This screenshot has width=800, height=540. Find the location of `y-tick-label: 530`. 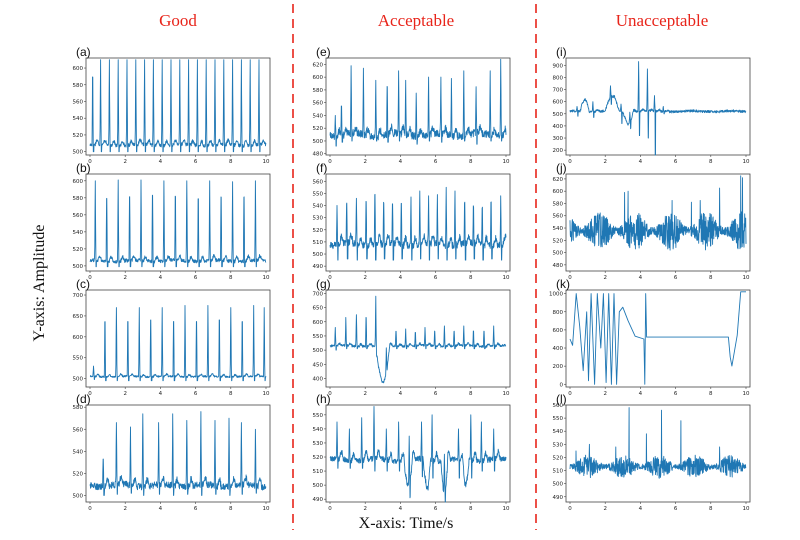

y-tick-label: 530 is located at coordinates (558, 445).